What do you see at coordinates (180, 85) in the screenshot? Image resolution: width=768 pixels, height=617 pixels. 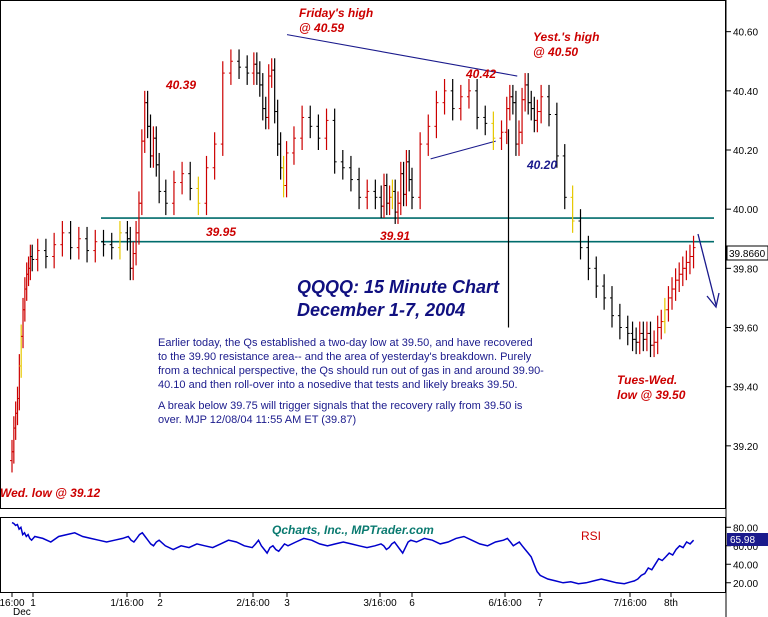 I see `annotation-label: 40.39` at bounding box center [180, 85].